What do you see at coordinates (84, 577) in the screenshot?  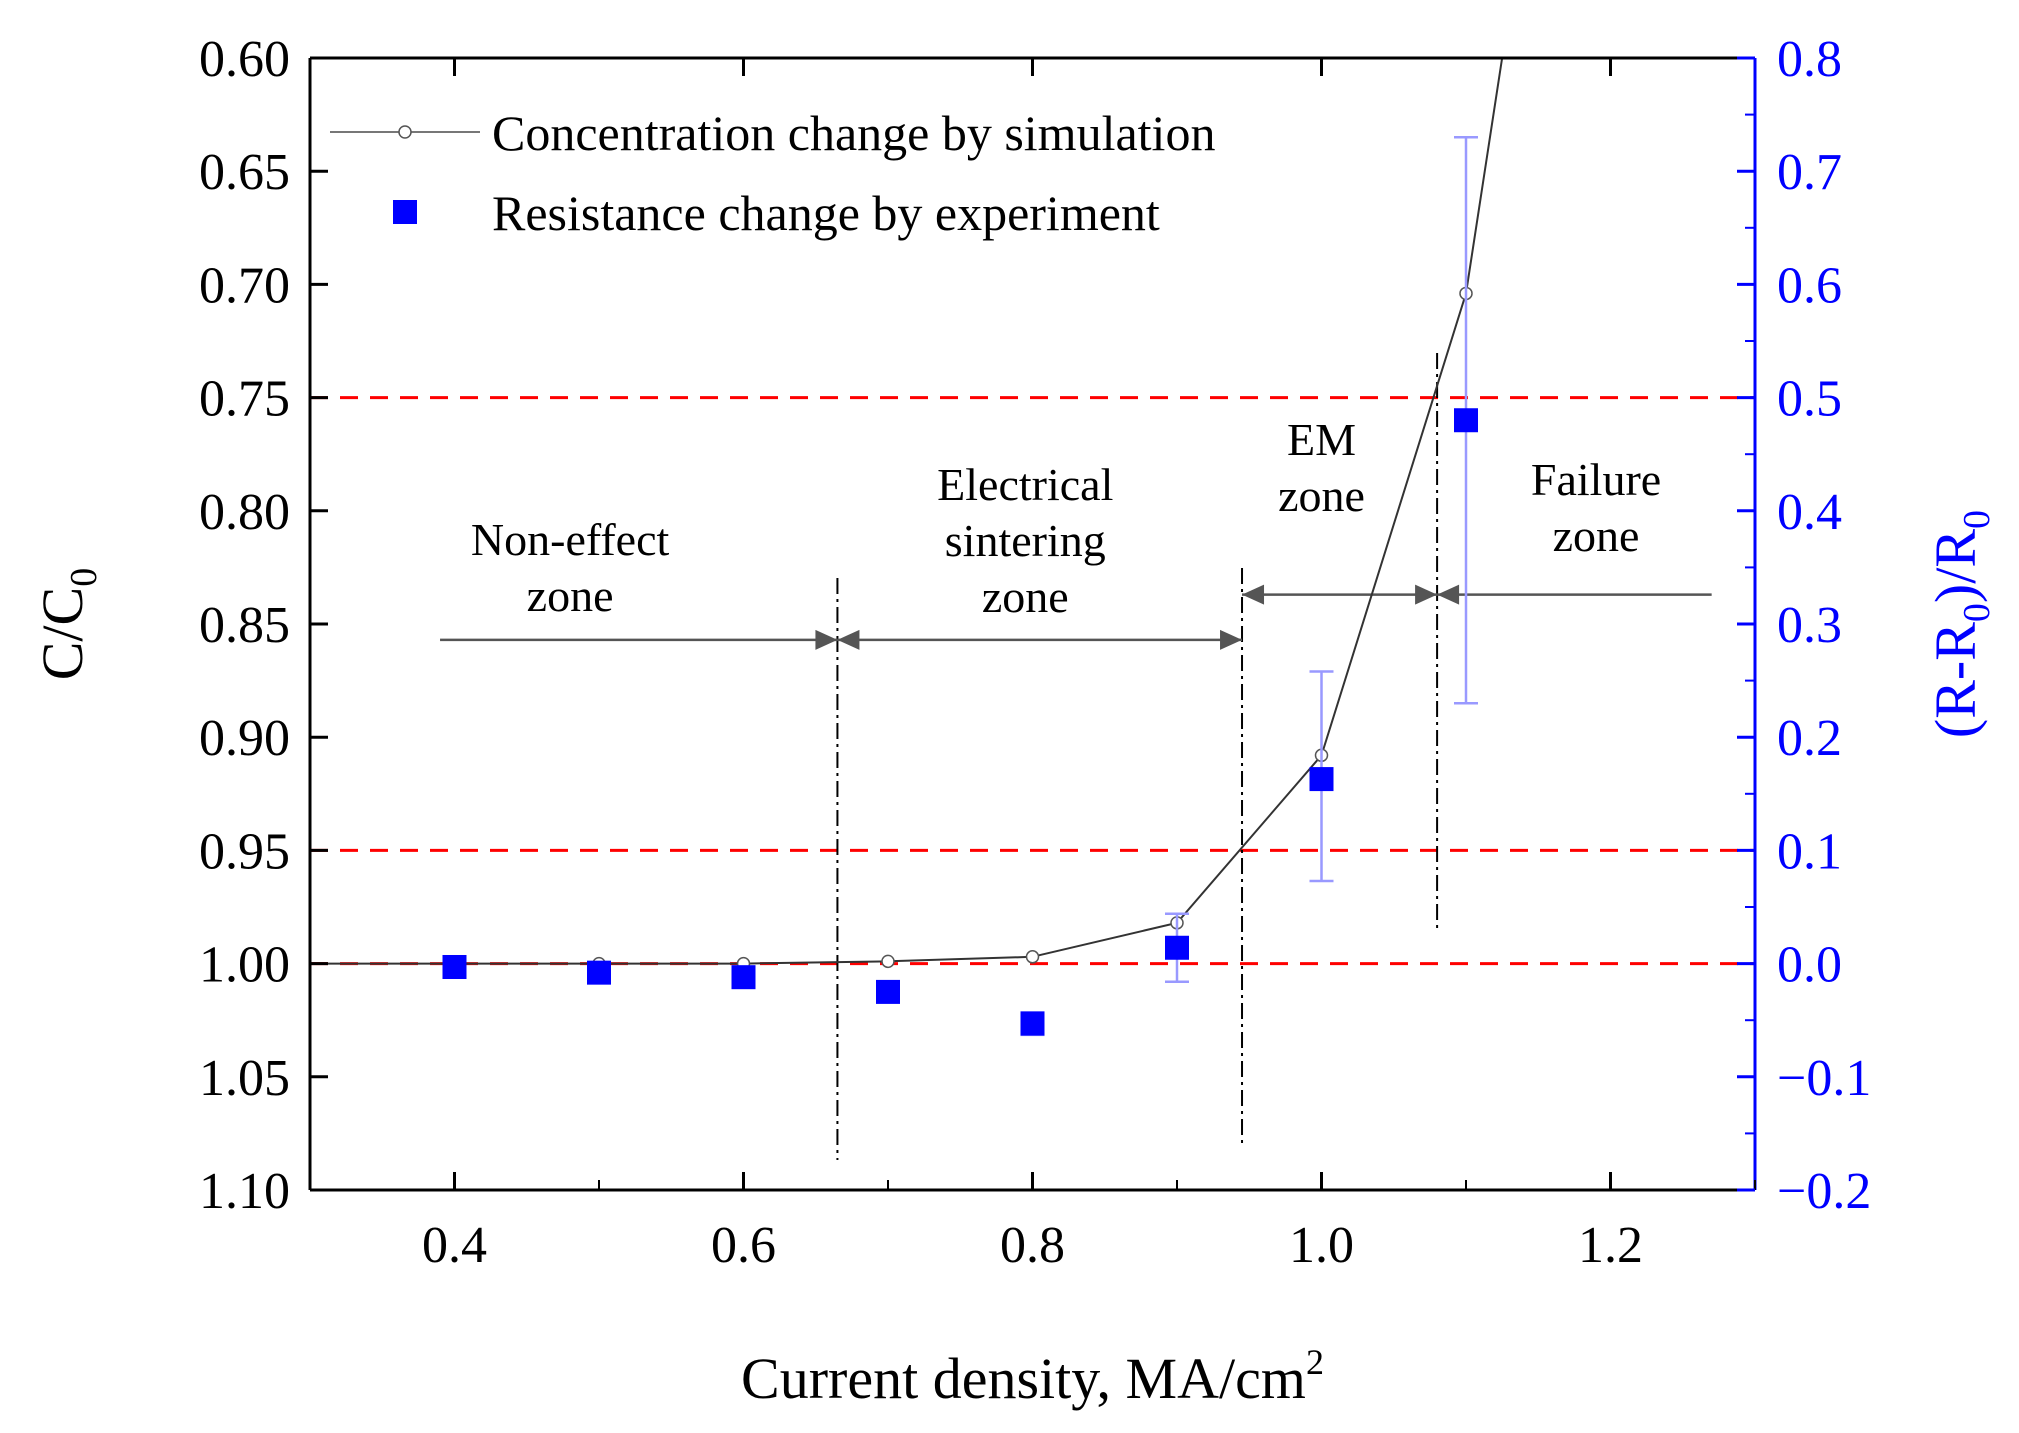 I see `y-left-title-sub: 0` at bounding box center [84, 577].